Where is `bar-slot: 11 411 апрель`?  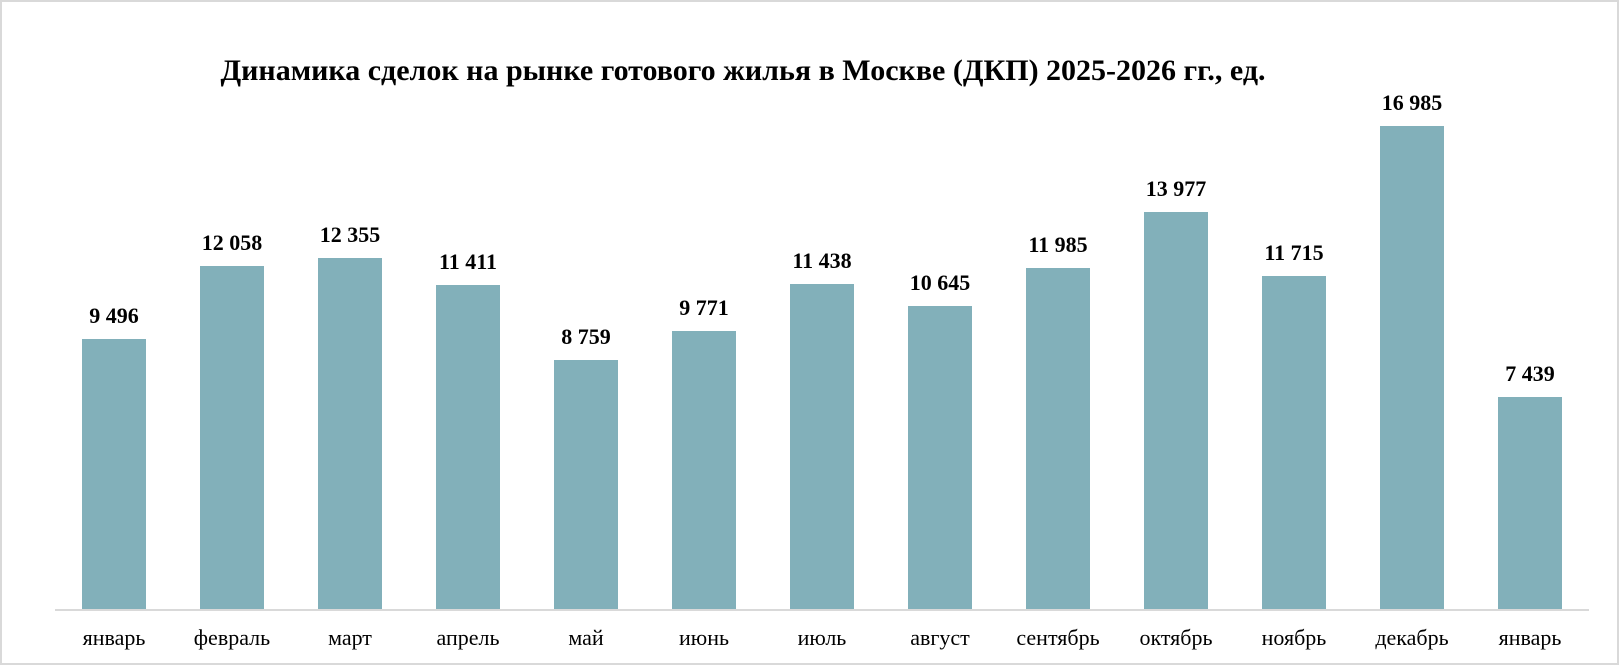
bar-slot: 11 411 апрель is located at coordinates (468, 376).